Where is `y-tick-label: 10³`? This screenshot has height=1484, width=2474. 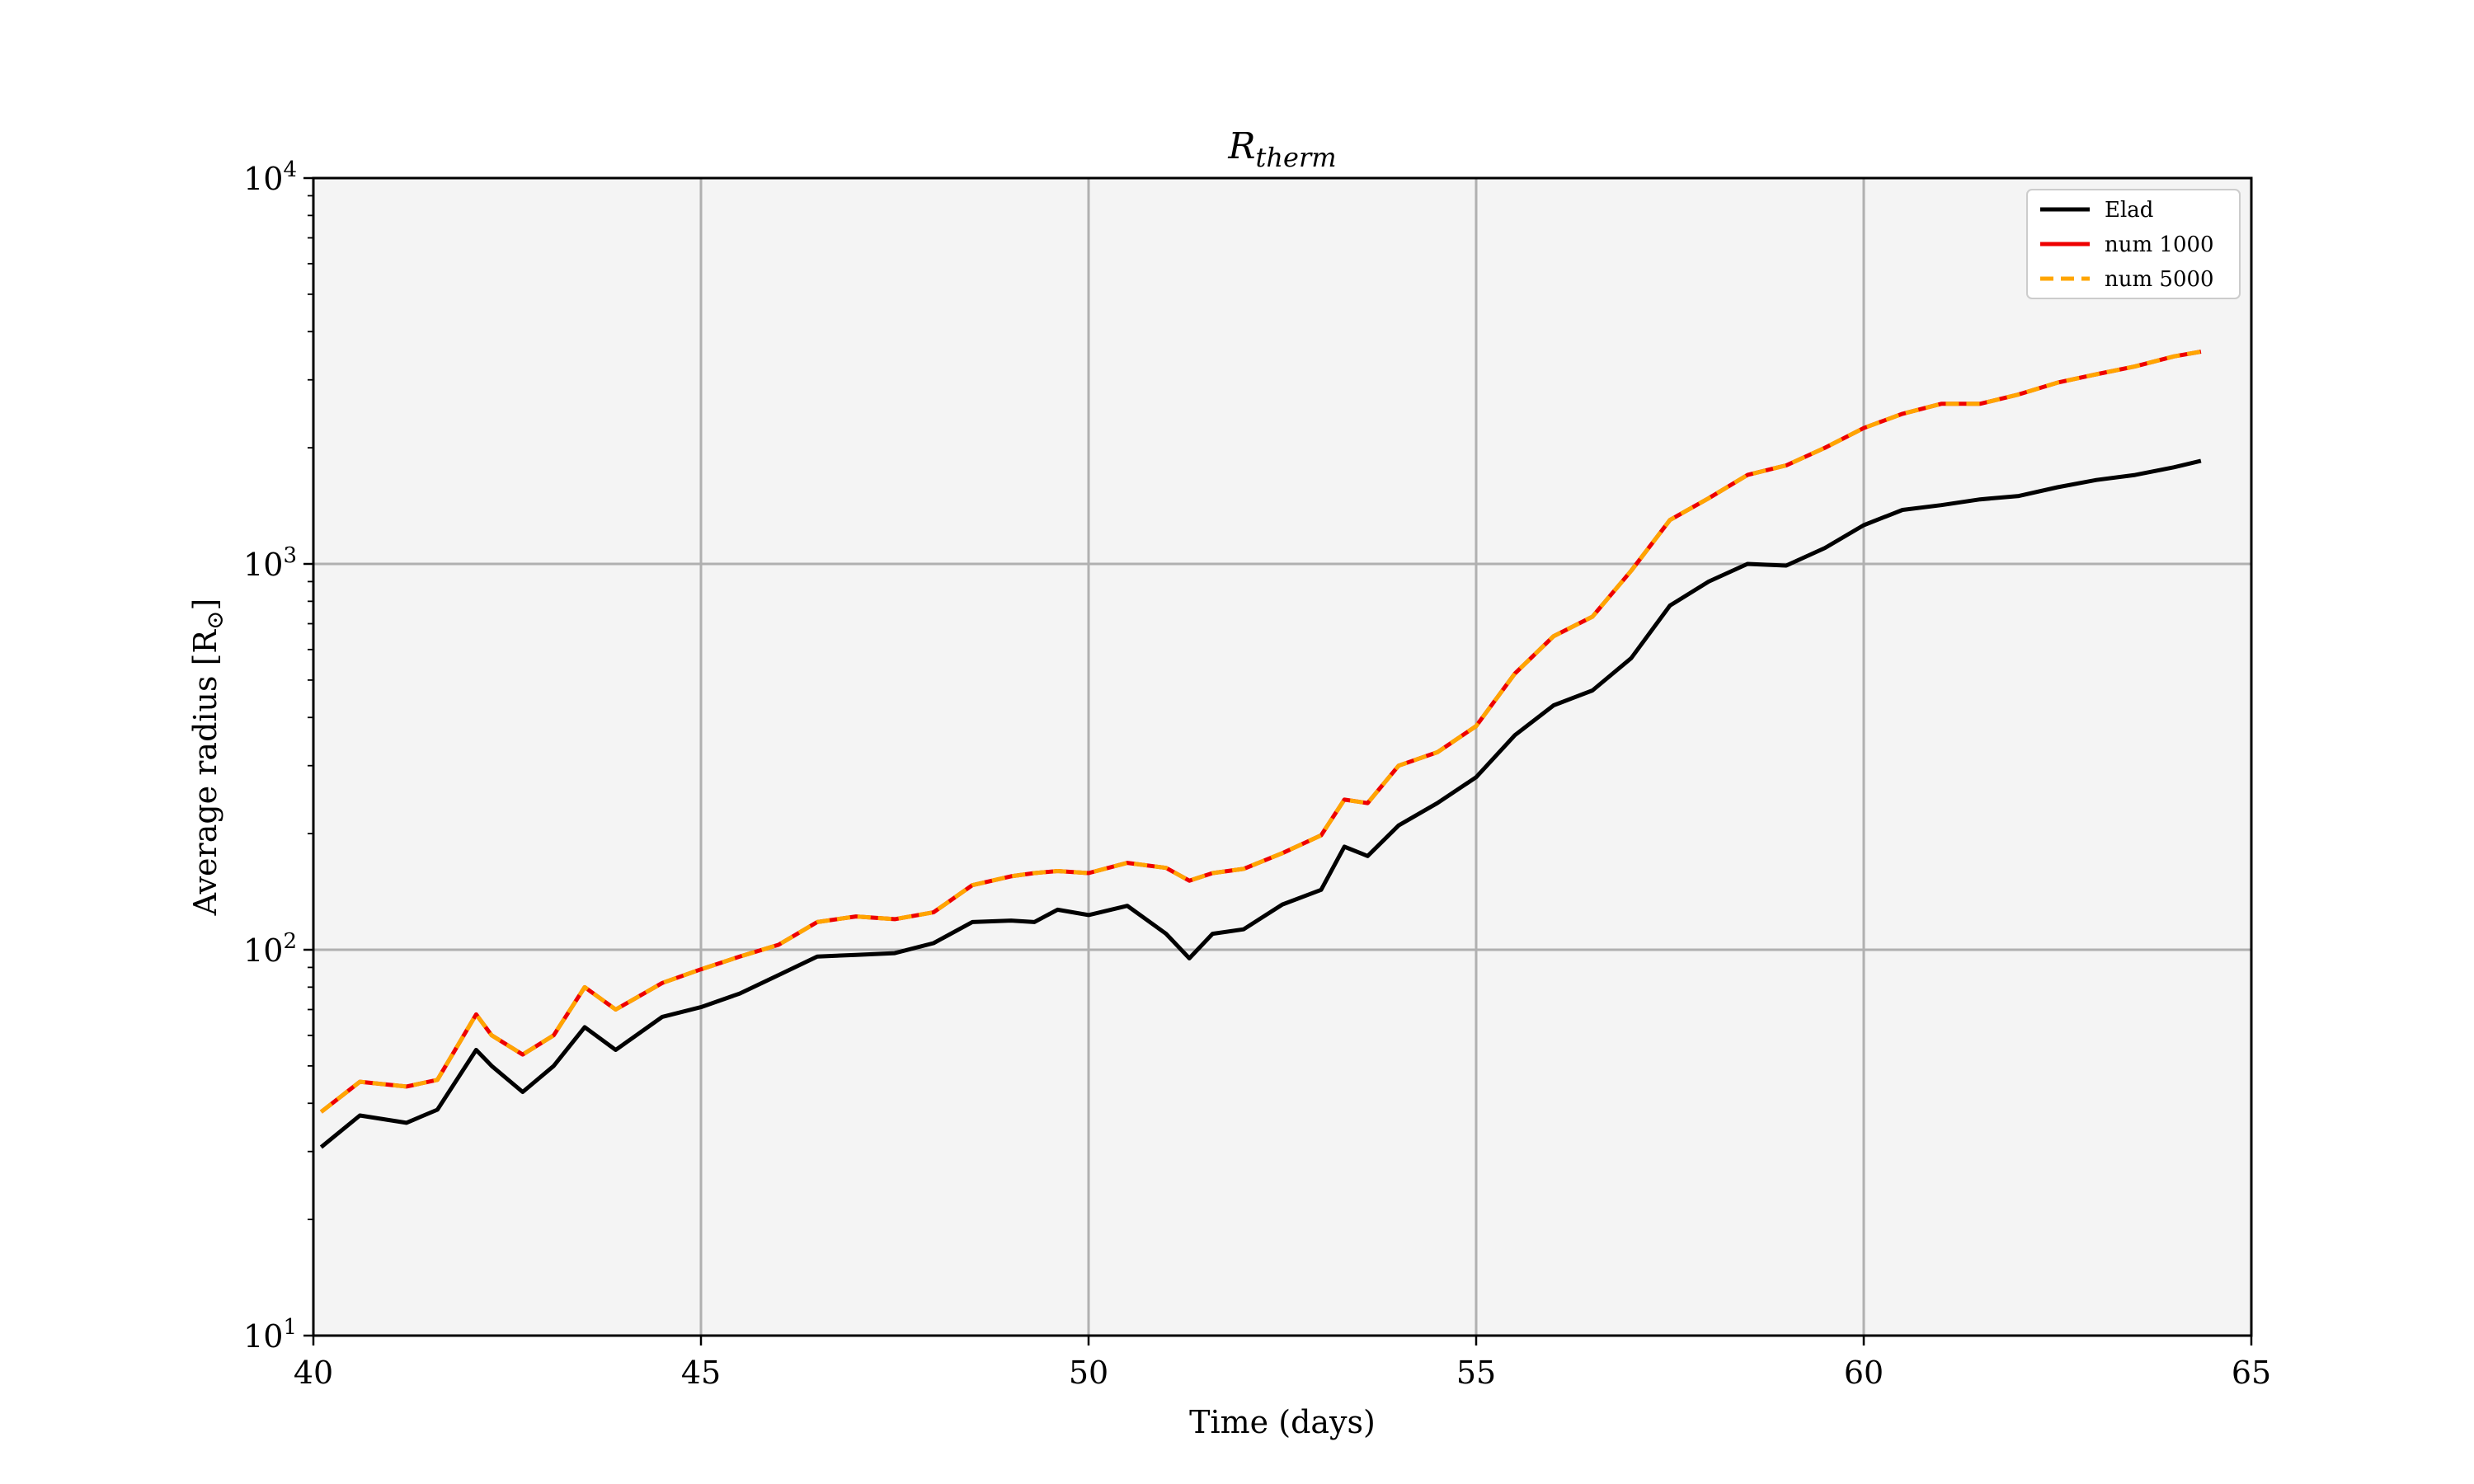
y-tick-label: 10³ is located at coordinates (270, 563).